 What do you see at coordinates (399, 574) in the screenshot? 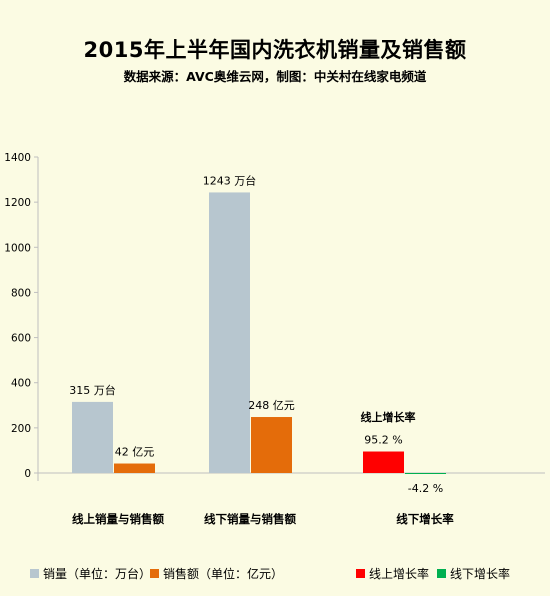
I see `legend-label: 线上增长率` at bounding box center [399, 574].